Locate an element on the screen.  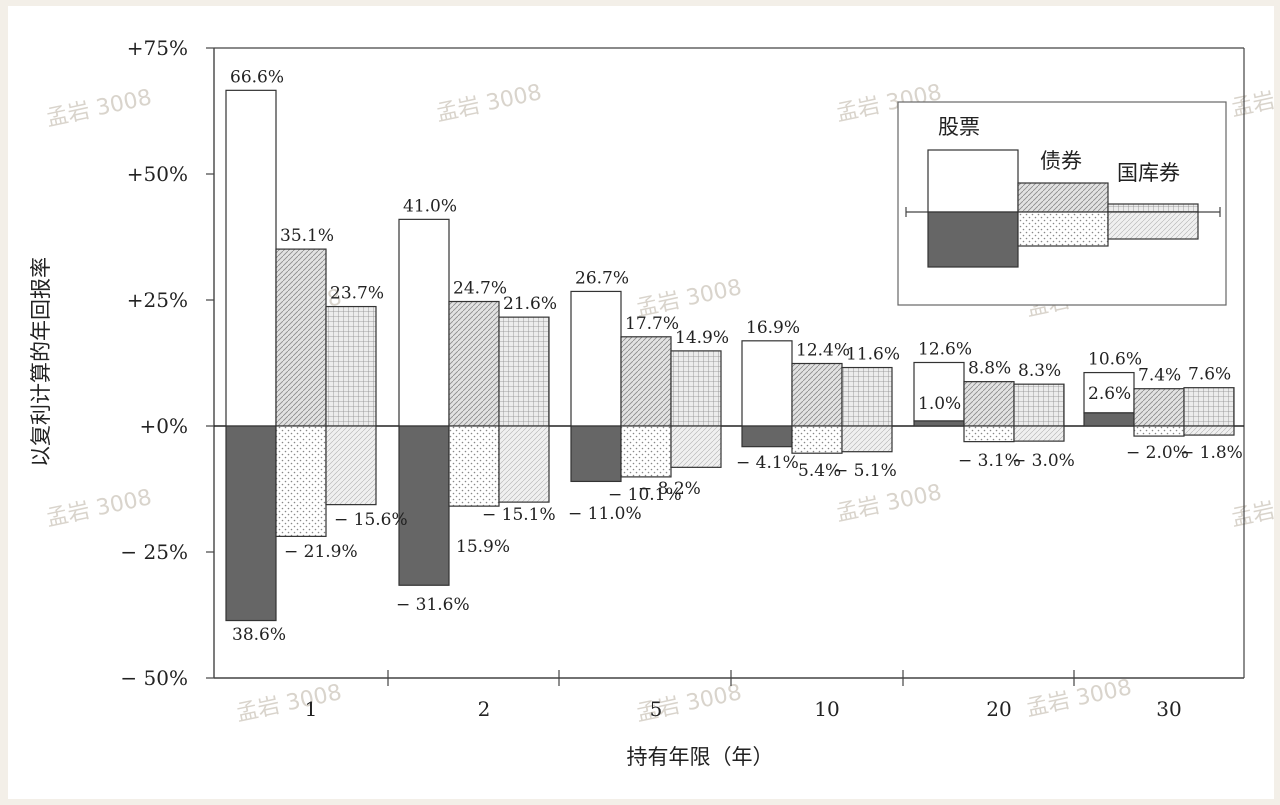
x-tick-label: 1 is located at coordinates (311, 709).